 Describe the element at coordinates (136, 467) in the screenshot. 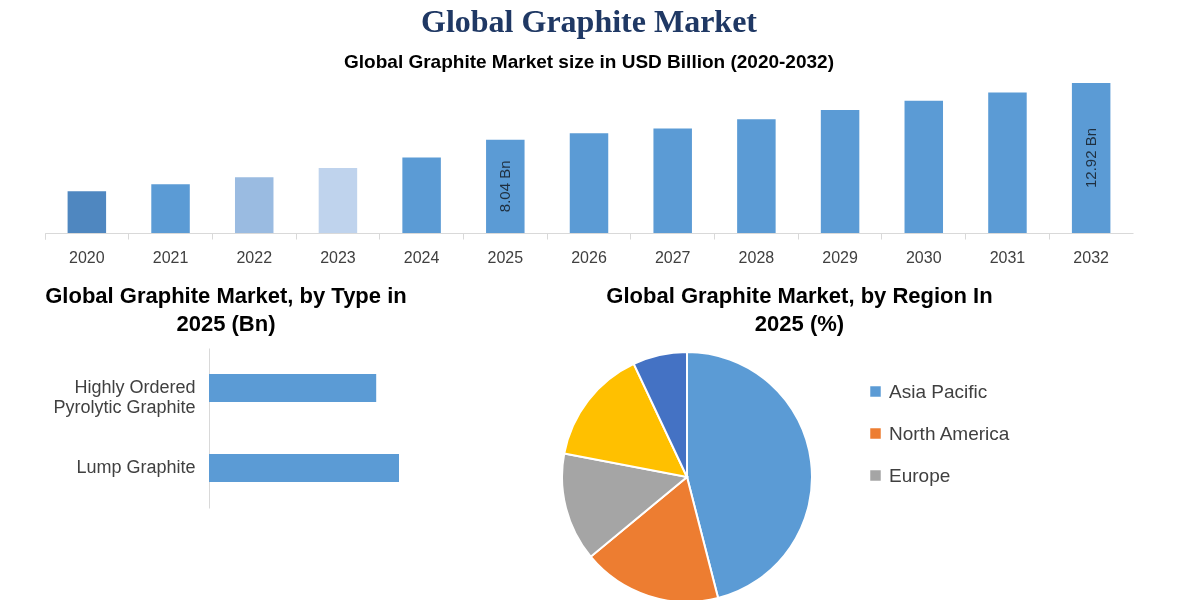

I see `y-tick-label: Lump Graphite` at that location.